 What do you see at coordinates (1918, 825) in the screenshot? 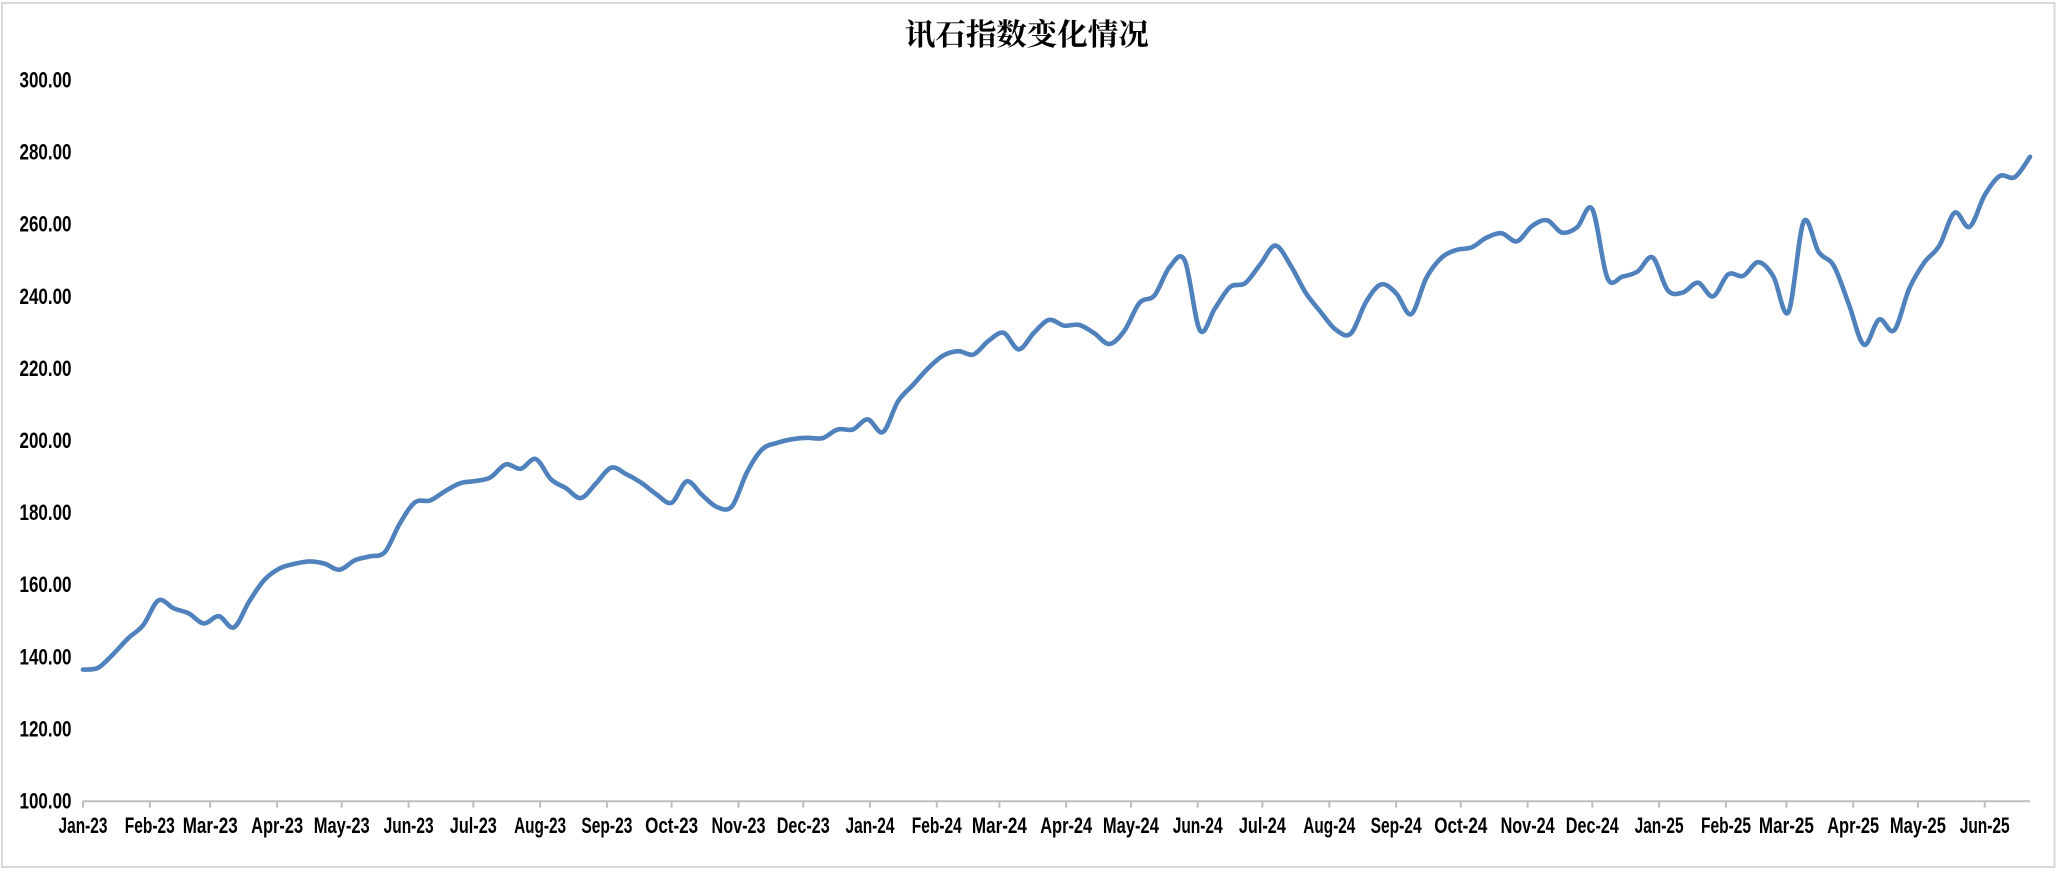
I see `svg-text: May-25` at bounding box center [1918, 825].